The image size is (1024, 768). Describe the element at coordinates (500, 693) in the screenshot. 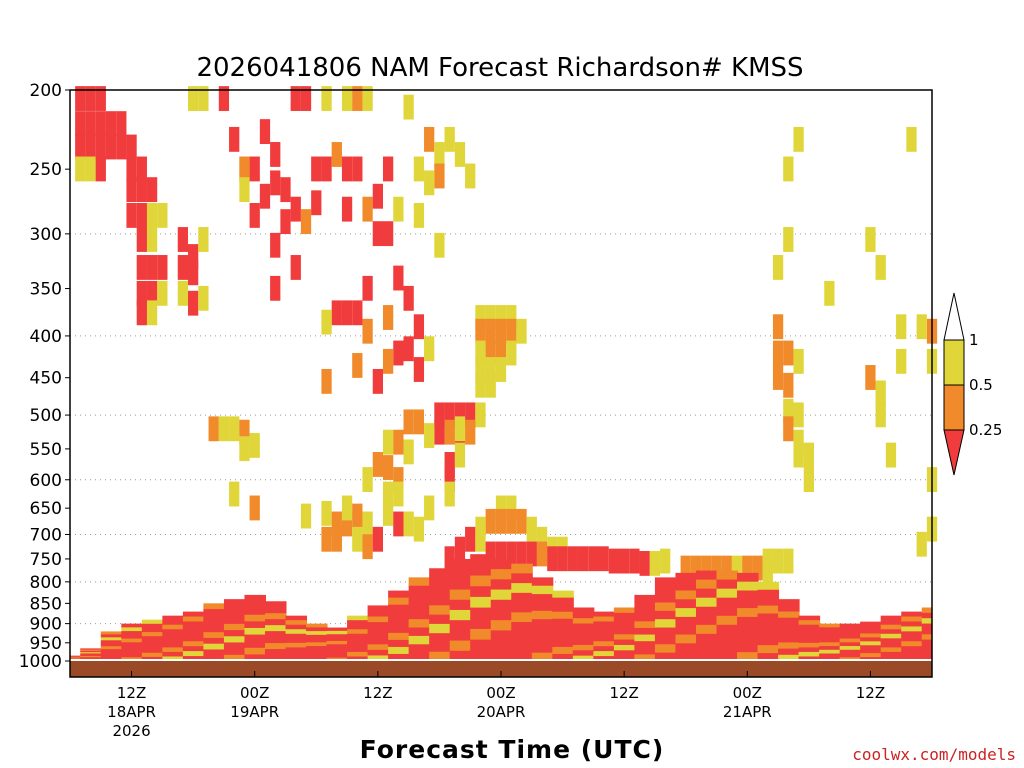

I see `x-tick-label-3-0: 00Z` at that location.